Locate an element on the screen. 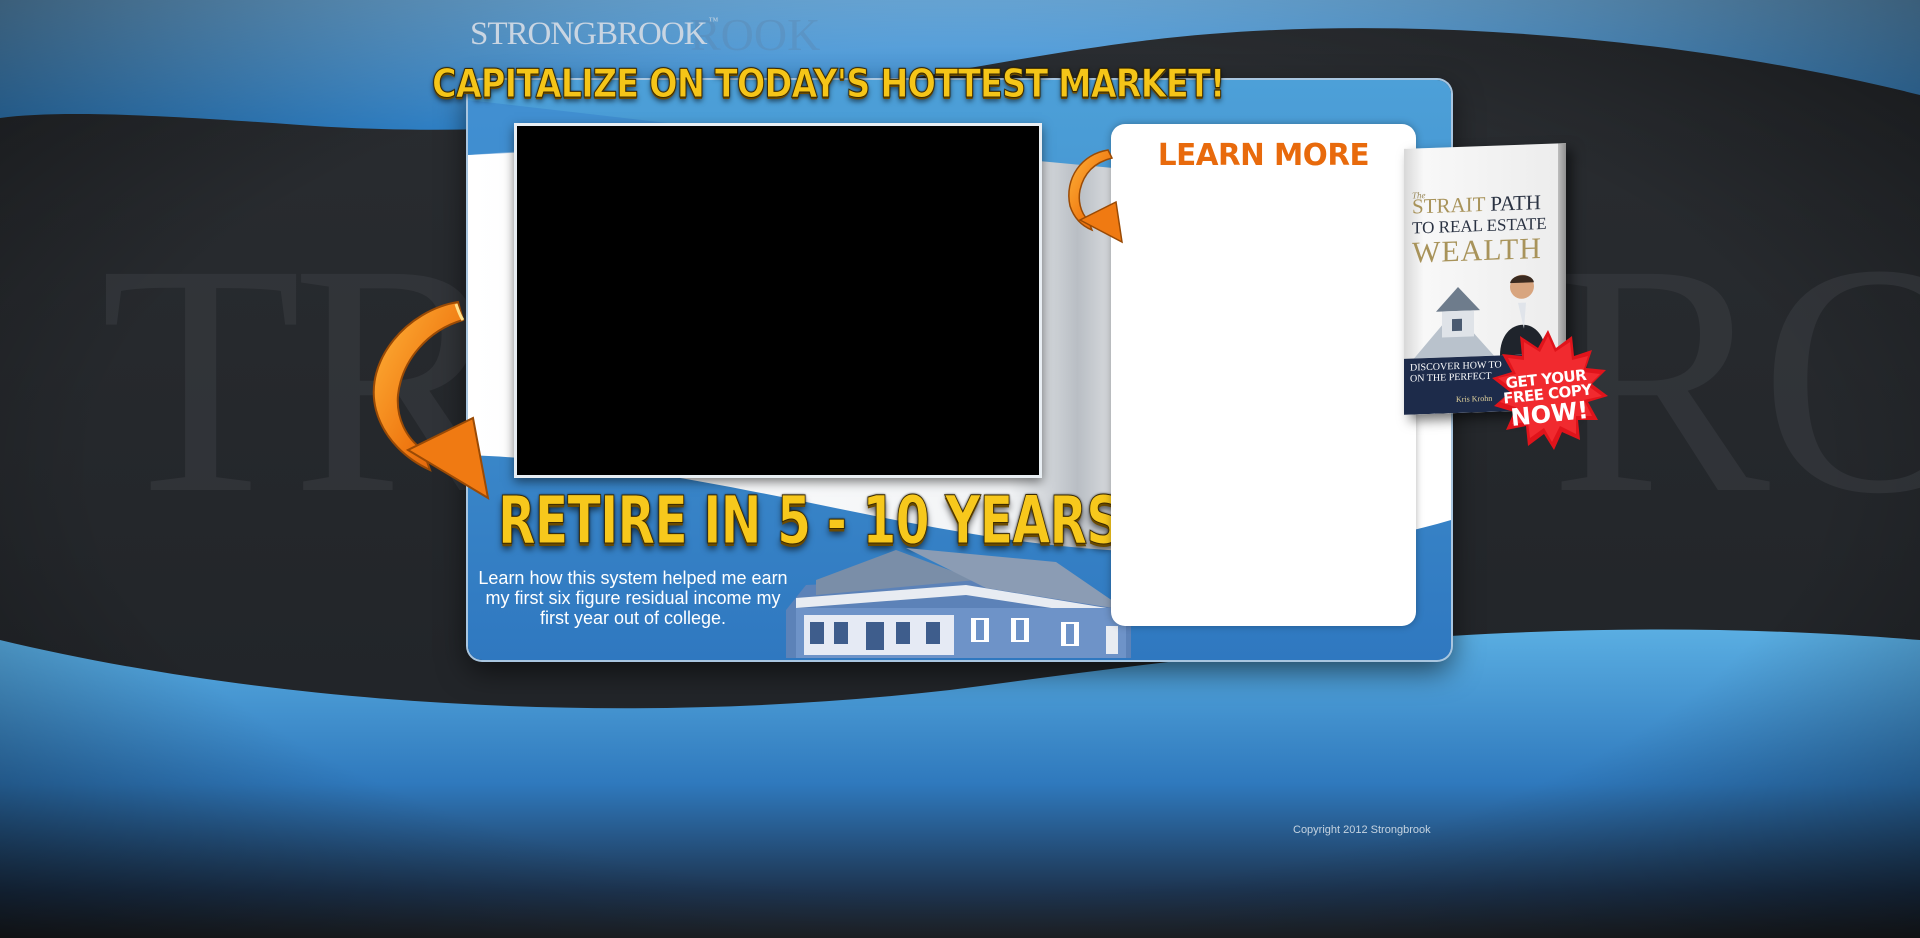  watermark-left: TR is located at coordinates (306, 379).